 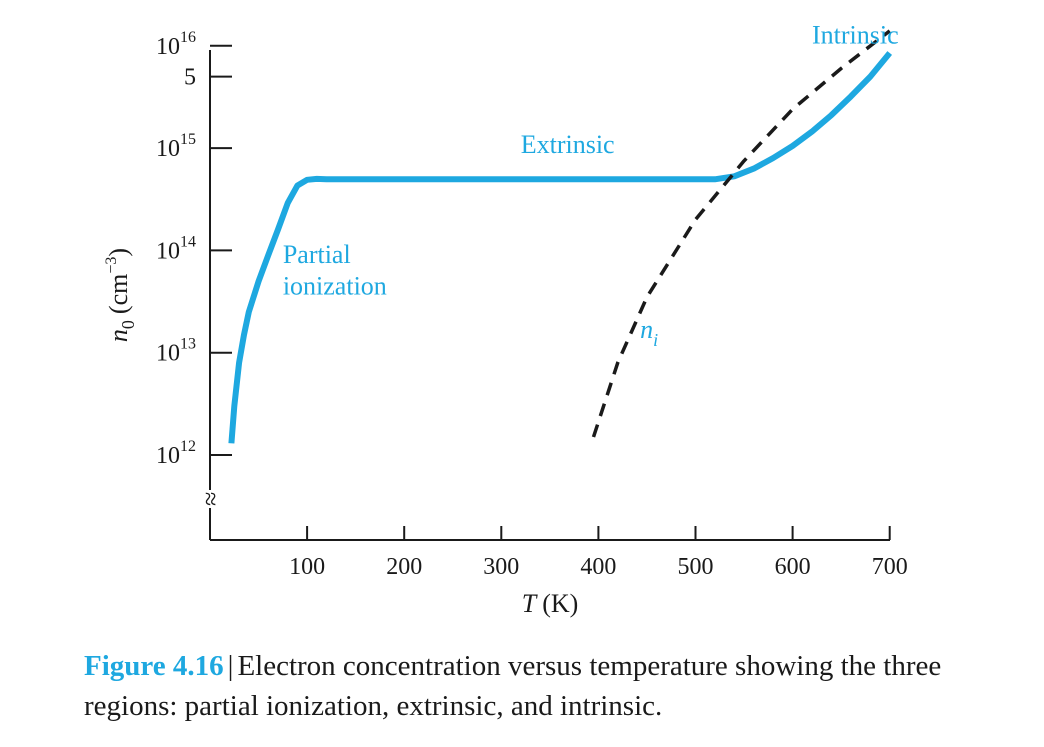 I want to click on x-tick-label: 700, so click(x=890, y=567).